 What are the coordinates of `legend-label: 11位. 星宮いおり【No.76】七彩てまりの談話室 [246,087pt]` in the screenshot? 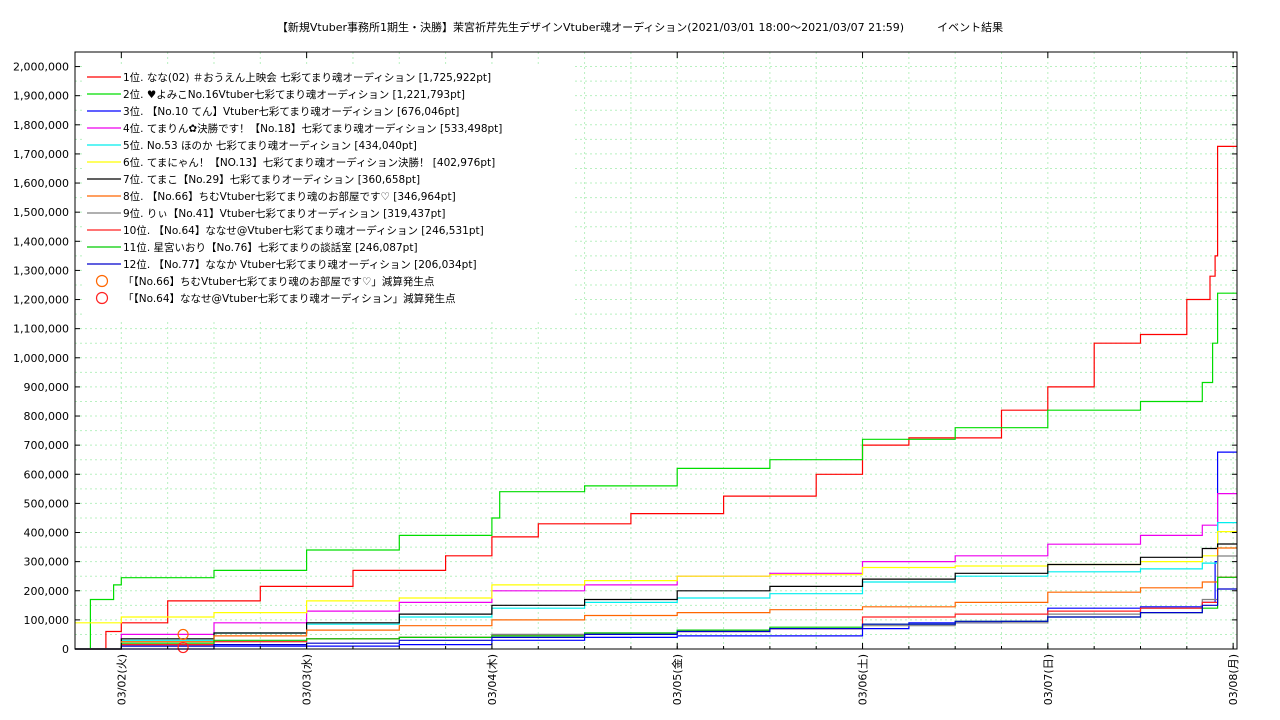 It's located at (270, 247).